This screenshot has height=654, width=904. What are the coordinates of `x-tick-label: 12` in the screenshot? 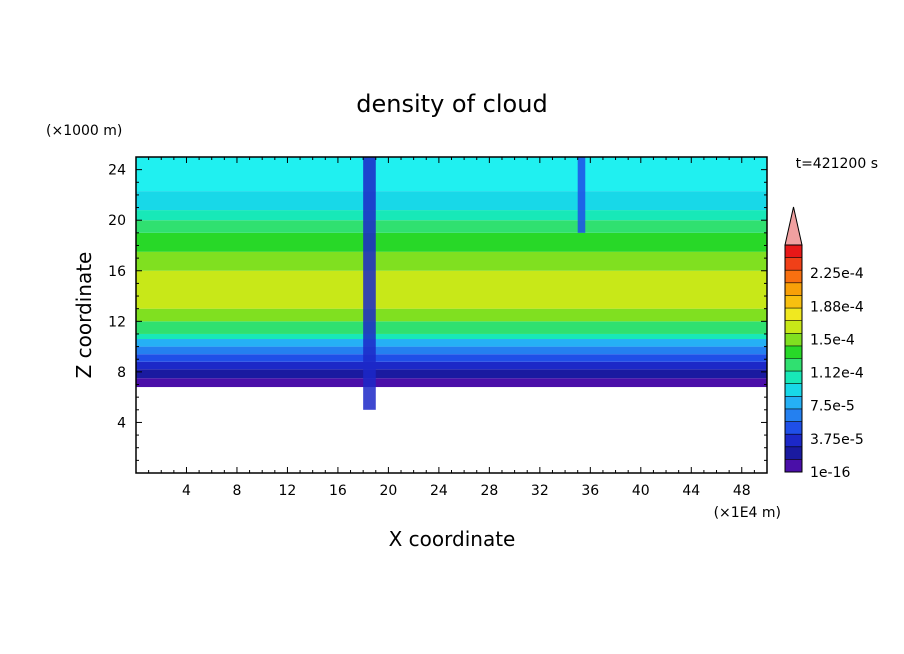 It's located at (288, 491).